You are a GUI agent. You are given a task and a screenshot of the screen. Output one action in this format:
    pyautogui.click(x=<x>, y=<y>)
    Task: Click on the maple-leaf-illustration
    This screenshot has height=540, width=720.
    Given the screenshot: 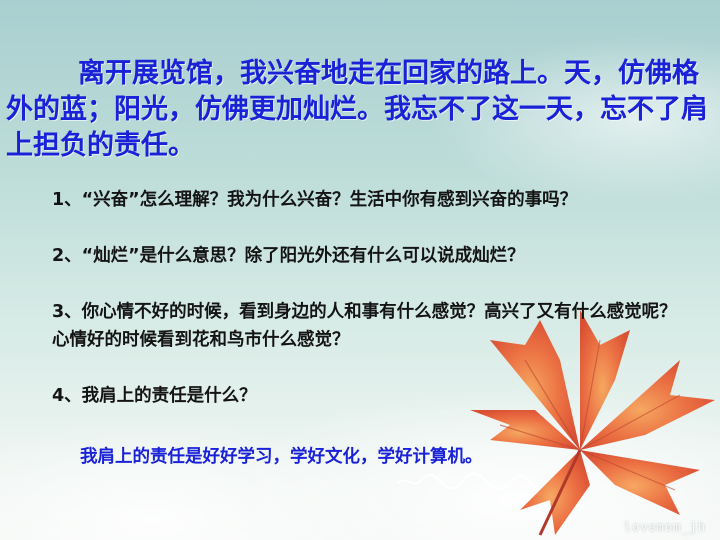 What is the action you would take?
    pyautogui.click(x=592, y=423)
    